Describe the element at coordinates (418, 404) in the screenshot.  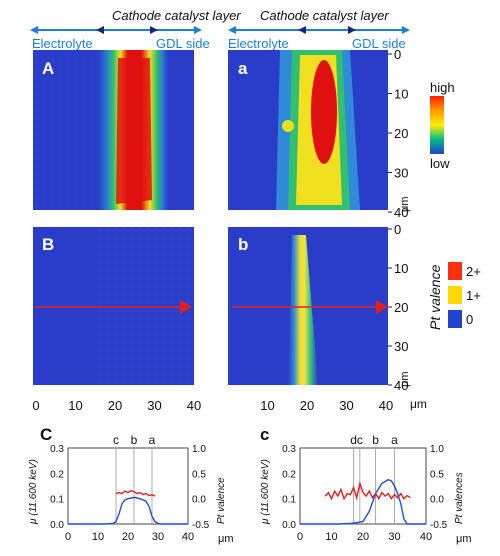
I see `micron-label-bottom-maps: μm` at that location.